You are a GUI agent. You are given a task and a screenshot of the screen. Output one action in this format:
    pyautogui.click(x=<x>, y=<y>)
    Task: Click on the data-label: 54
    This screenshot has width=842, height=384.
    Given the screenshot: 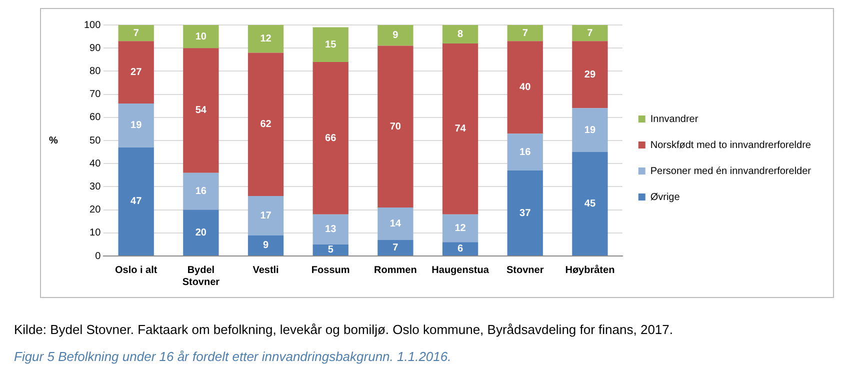 What is the action you would take?
    pyautogui.click(x=201, y=110)
    